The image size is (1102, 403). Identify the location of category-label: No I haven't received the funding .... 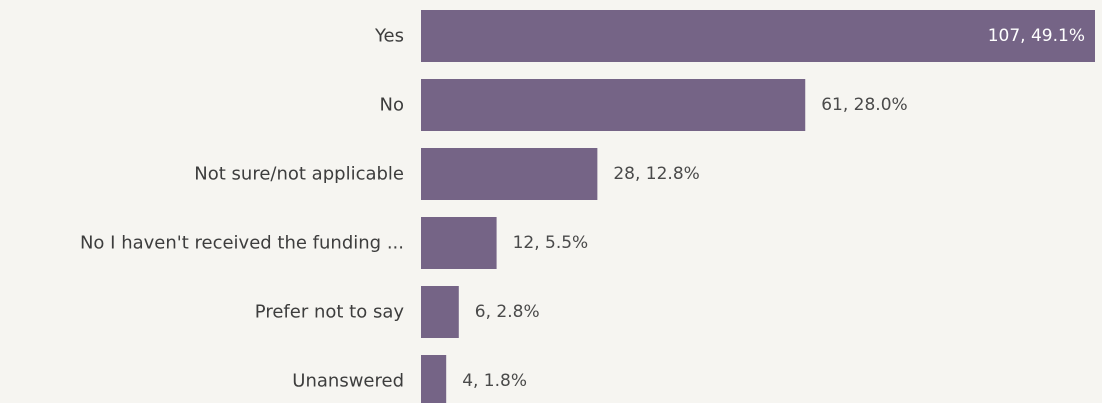
(242, 243).